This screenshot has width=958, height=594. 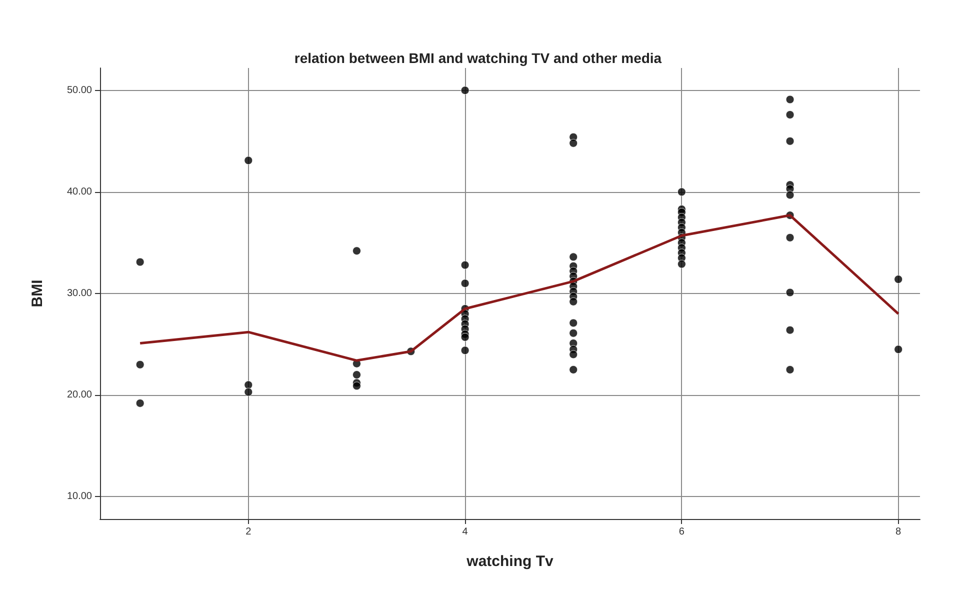 What do you see at coordinates (510, 561) in the screenshot?
I see `x-axis-title: watching Tv` at bounding box center [510, 561].